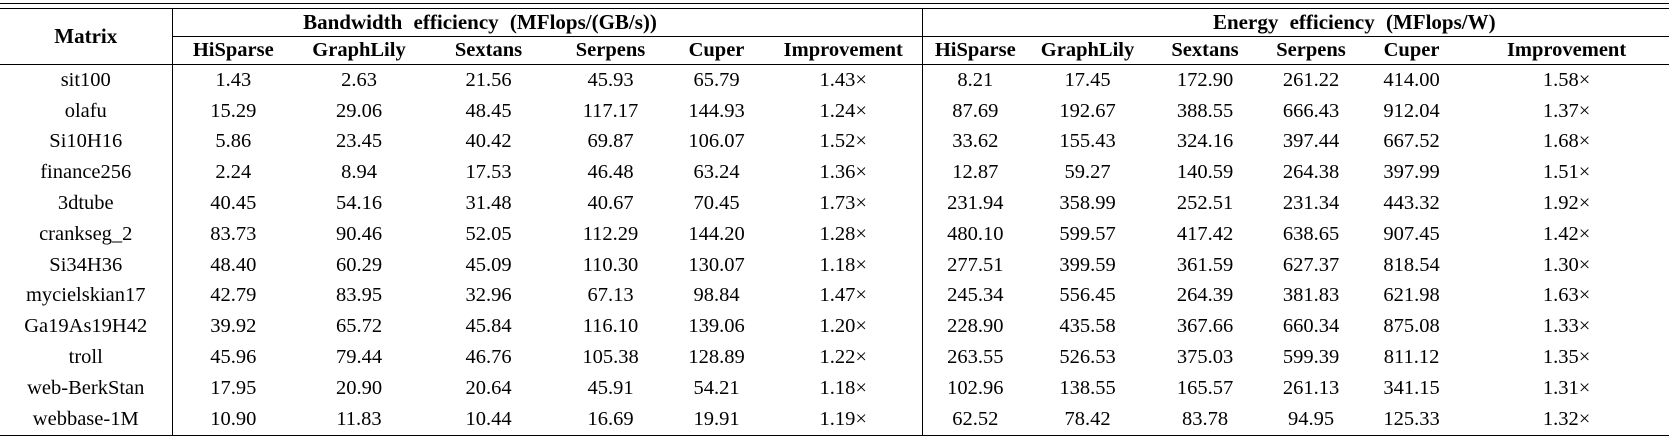  I want to click on energy-value-cell: 228.90, so click(975, 327).